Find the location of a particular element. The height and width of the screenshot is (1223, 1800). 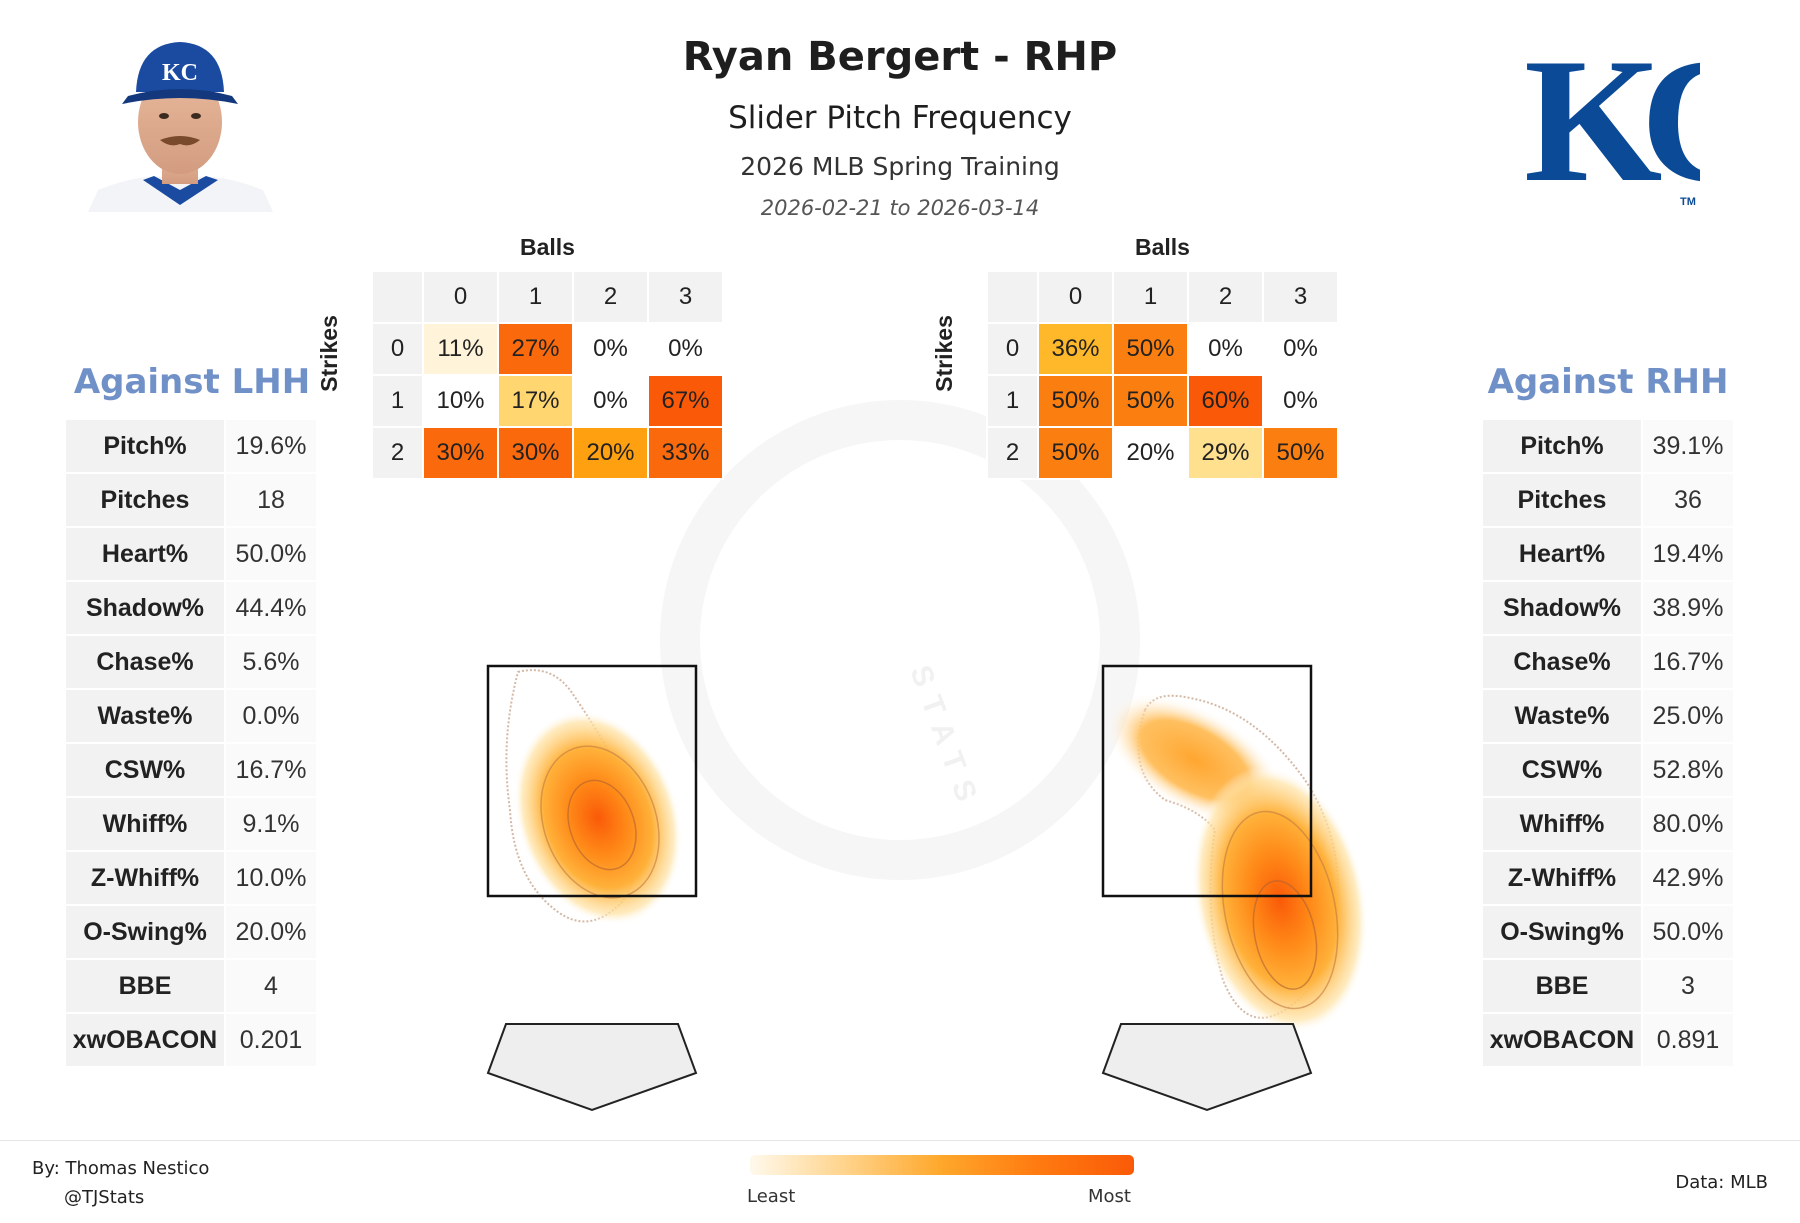

footer-divider is located at coordinates (900, 1140).